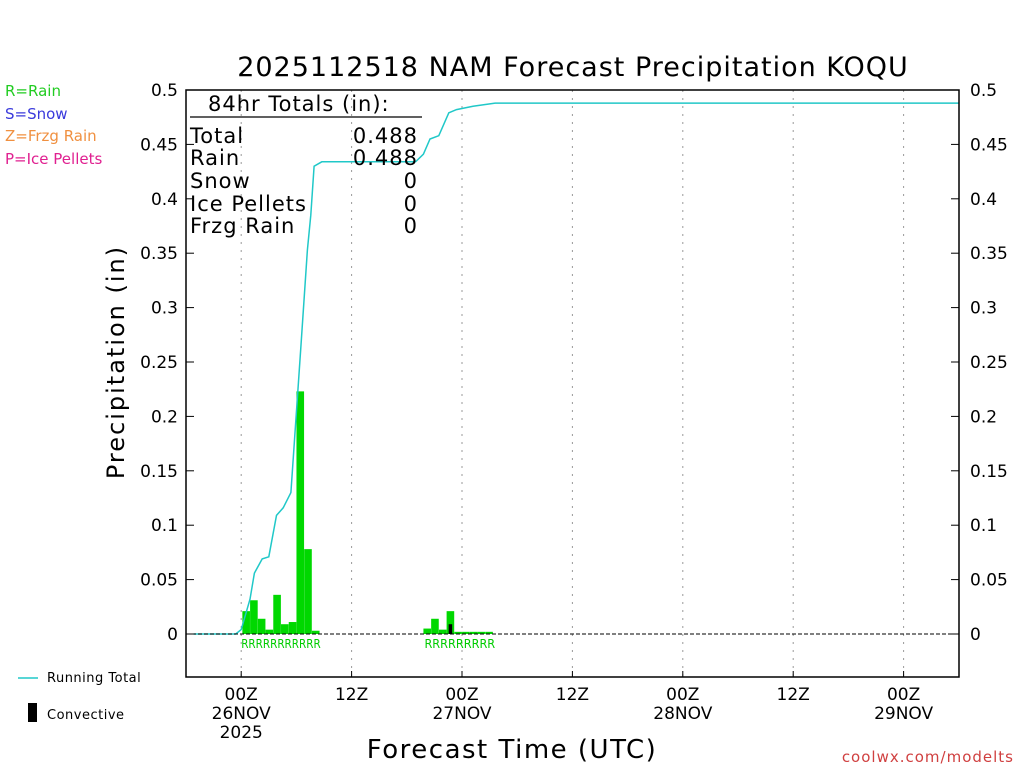 Image resolution: width=1024 pixels, height=768 pixels. Describe the element at coordinates (989, 363) in the screenshot. I see `y-tick-right-5: 0.25` at that location.